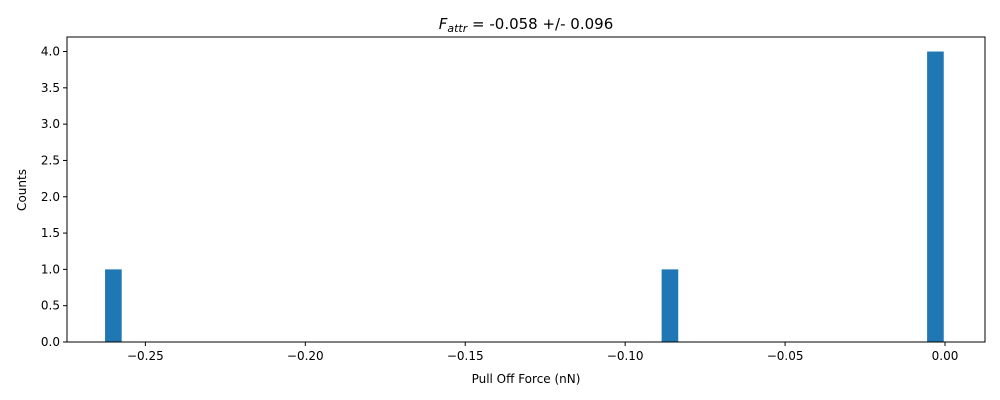 This screenshot has width=1000, height=400. I want to click on y-tick-label-2: 1.0, so click(50, 269).